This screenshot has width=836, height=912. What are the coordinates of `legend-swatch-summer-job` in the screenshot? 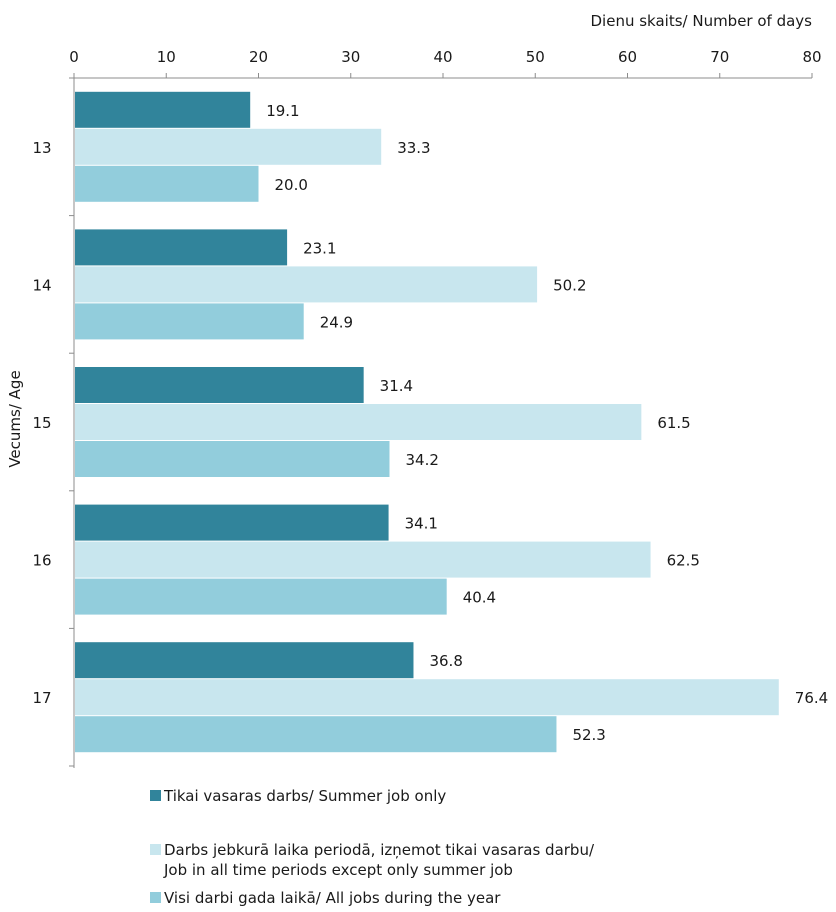 It's located at (155, 795).